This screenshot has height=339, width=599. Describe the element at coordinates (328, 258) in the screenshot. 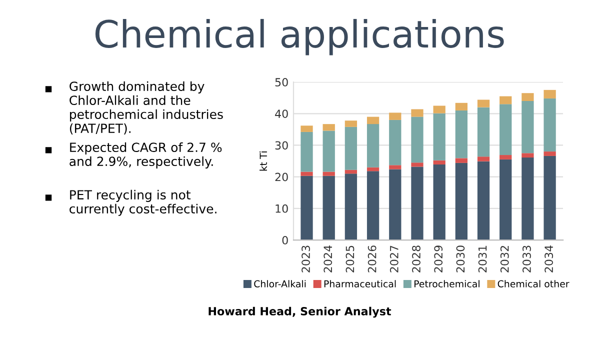

I see `x-tick-label: 2024` at that location.